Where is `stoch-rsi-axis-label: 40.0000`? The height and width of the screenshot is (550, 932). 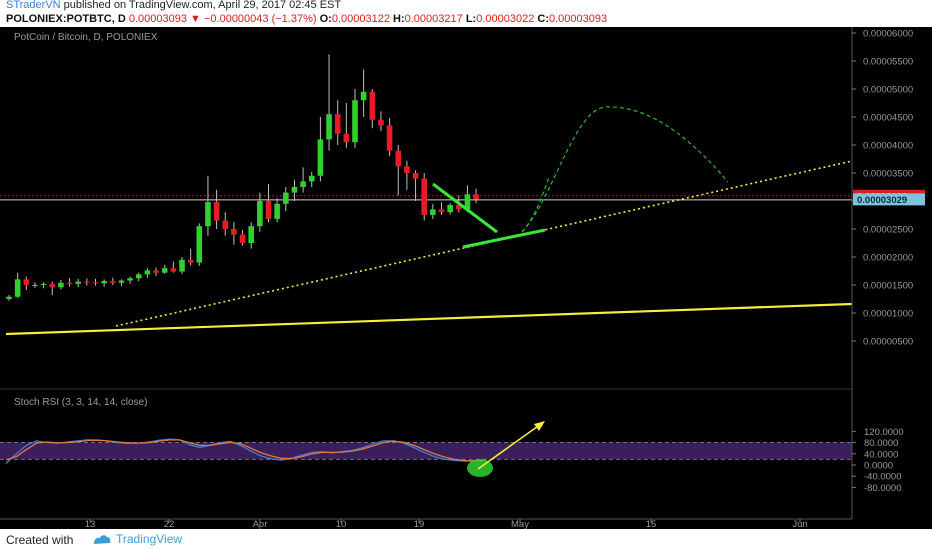 stoch-rsi-axis-label: 40.0000 is located at coordinates (881, 454).